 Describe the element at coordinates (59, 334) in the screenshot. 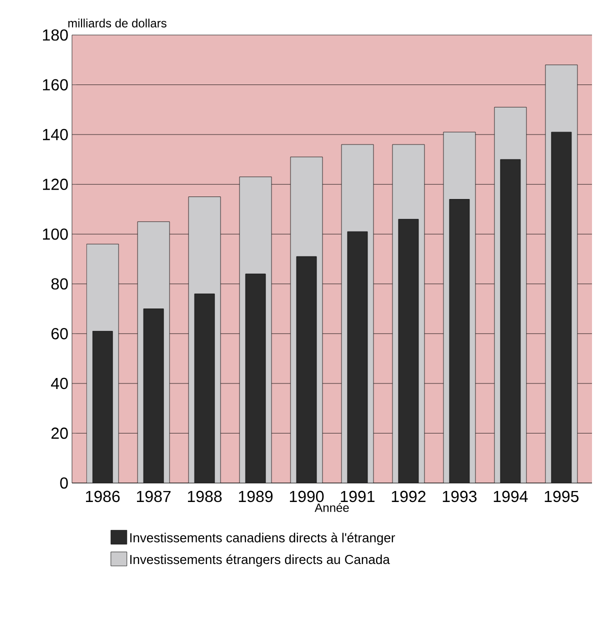

I see `y-tick-label: 60` at that location.